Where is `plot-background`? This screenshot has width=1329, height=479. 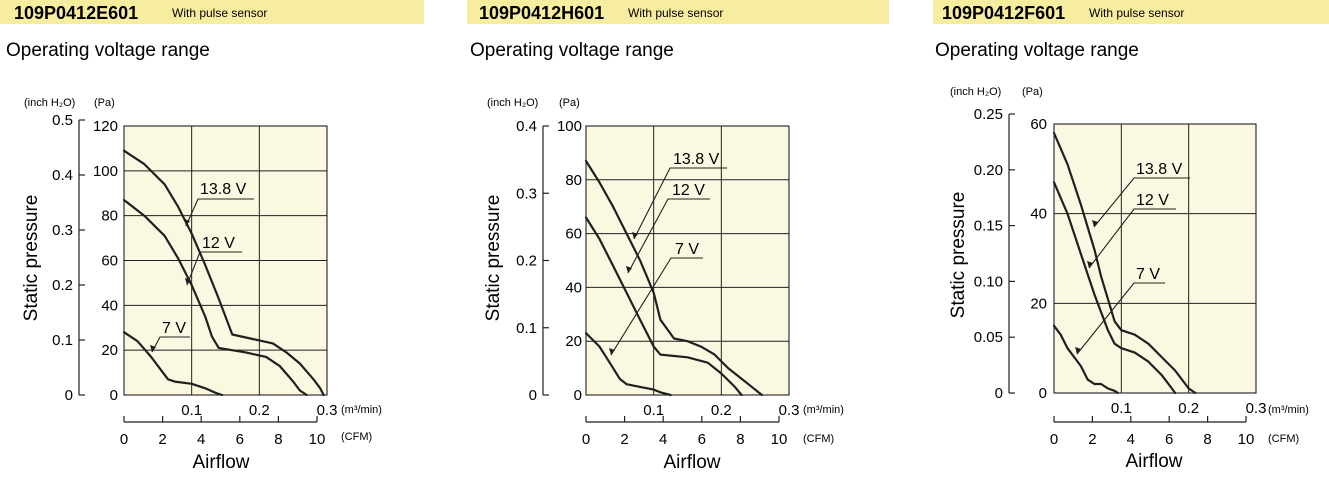 plot-background is located at coordinates (1155, 258).